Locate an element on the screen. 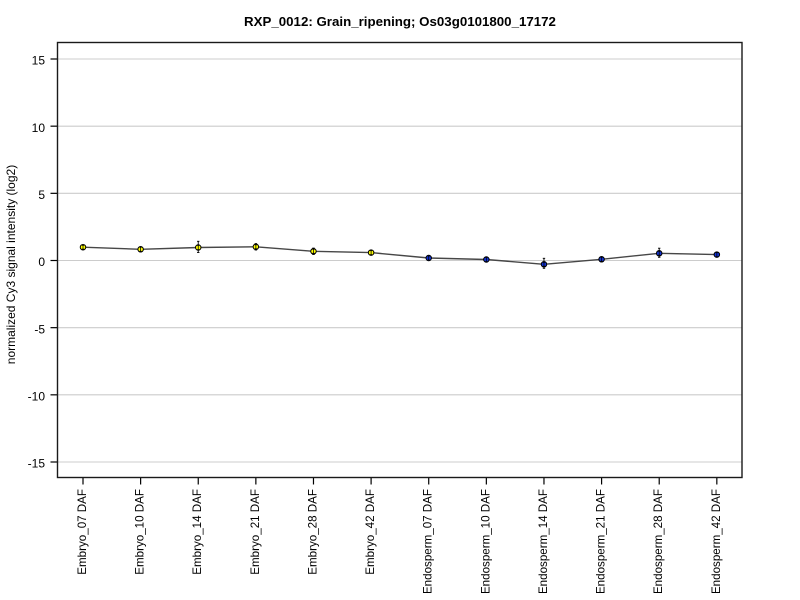  svg-text: 0 is located at coordinates (41, 262).